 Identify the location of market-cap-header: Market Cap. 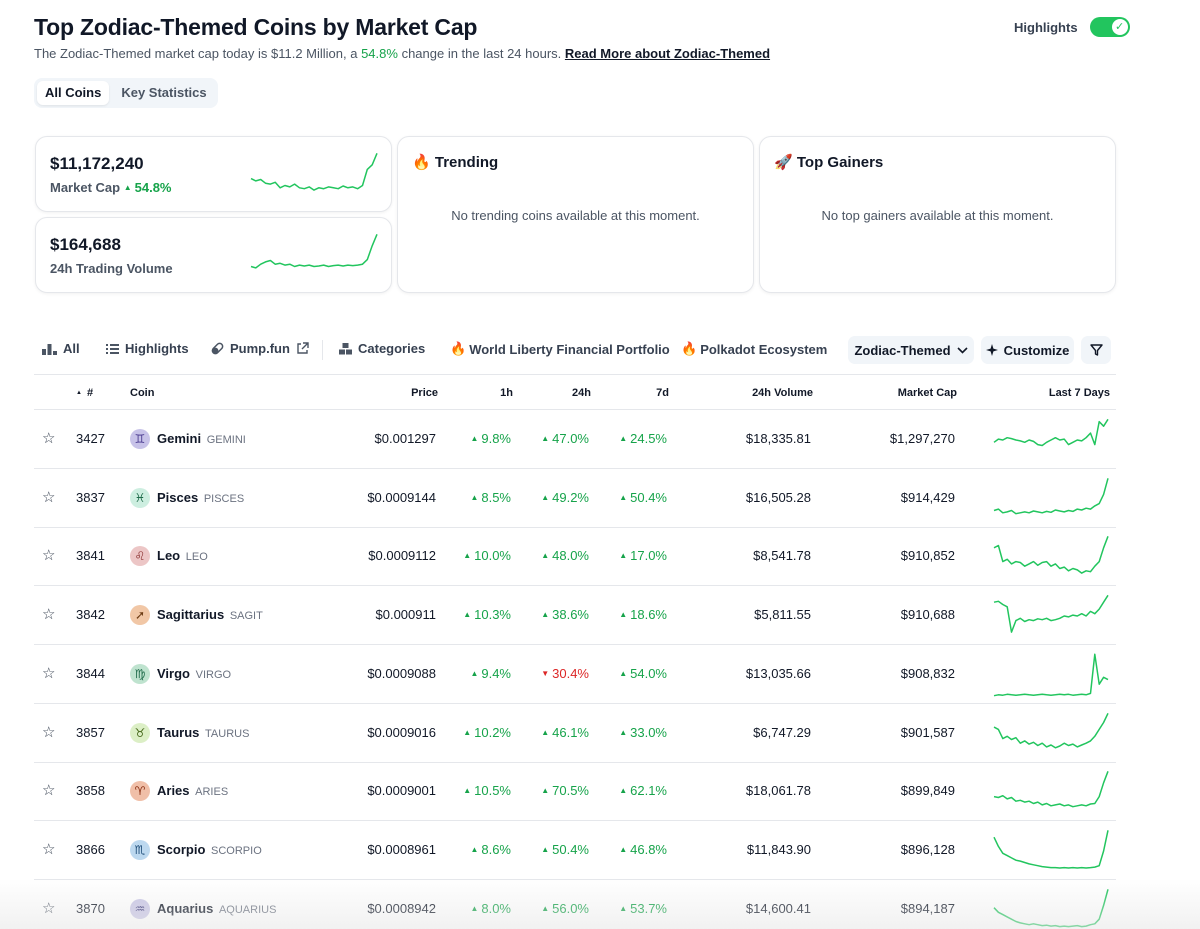
(927, 393).